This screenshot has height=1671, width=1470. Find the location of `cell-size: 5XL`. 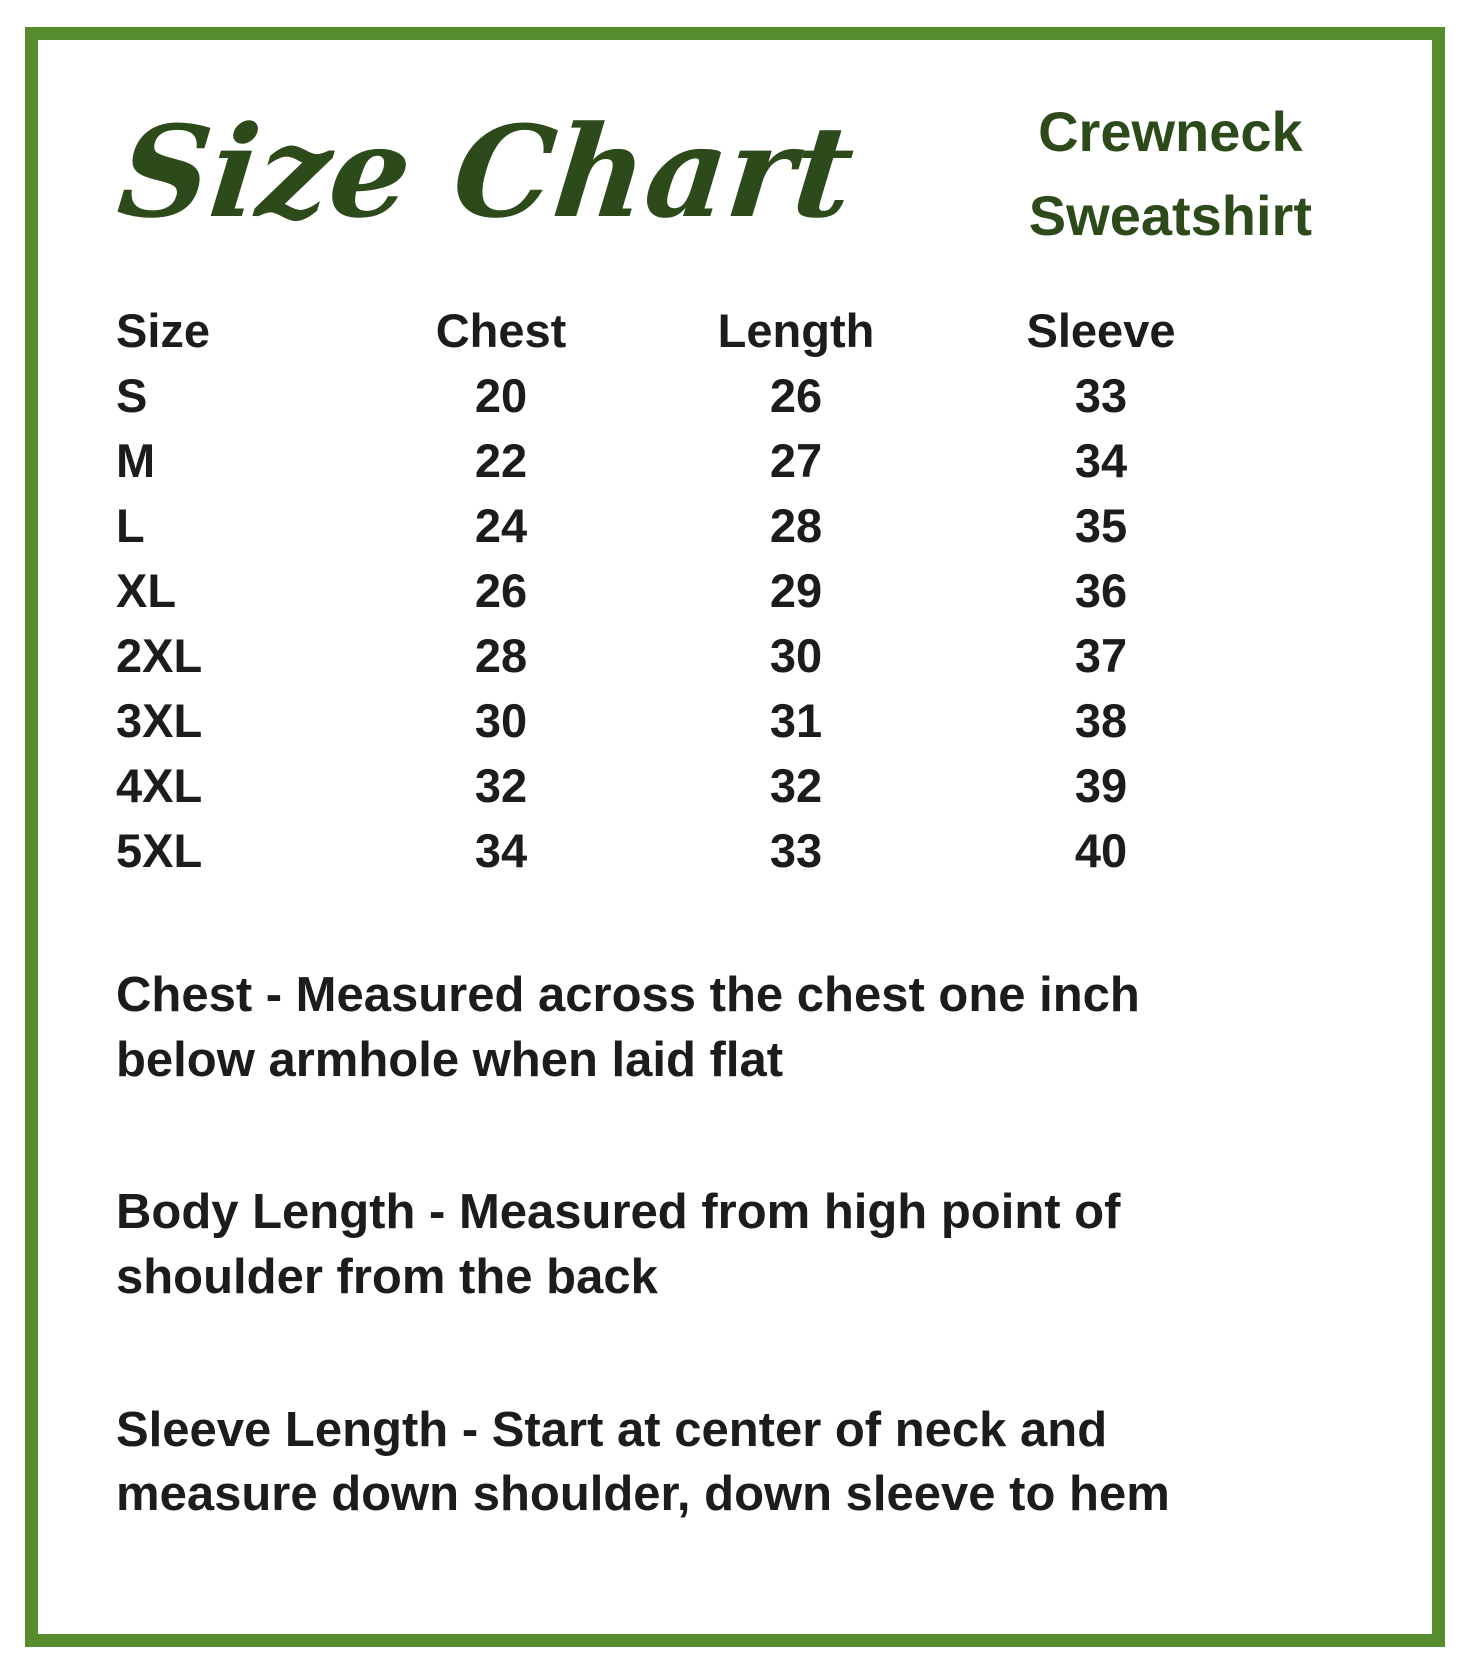

cell-size: 5XL is located at coordinates (159, 850).